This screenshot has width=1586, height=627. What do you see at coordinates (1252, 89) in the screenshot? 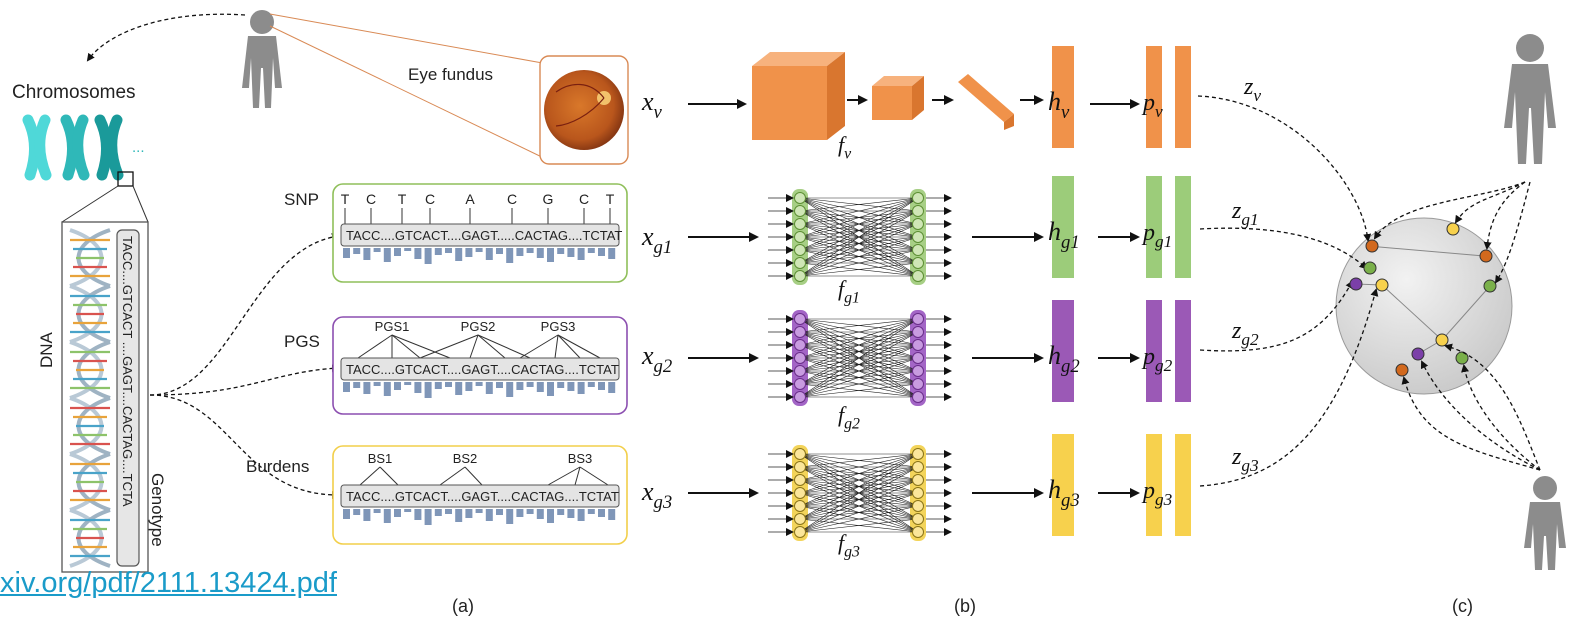
I see `embedding-label: zv` at bounding box center [1252, 89].